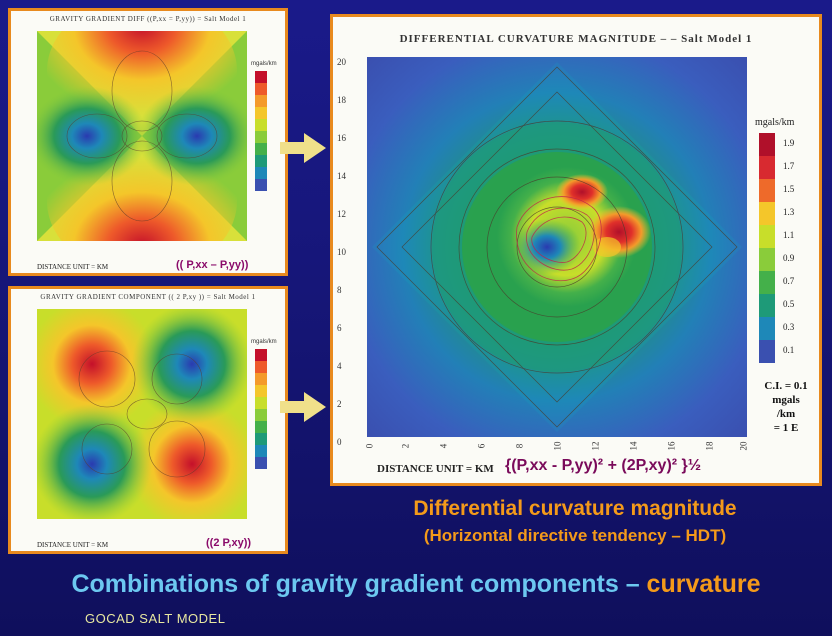 This screenshot has width=832, height=636. I want to click on main-legend-unit: mgals/km, so click(775, 122).